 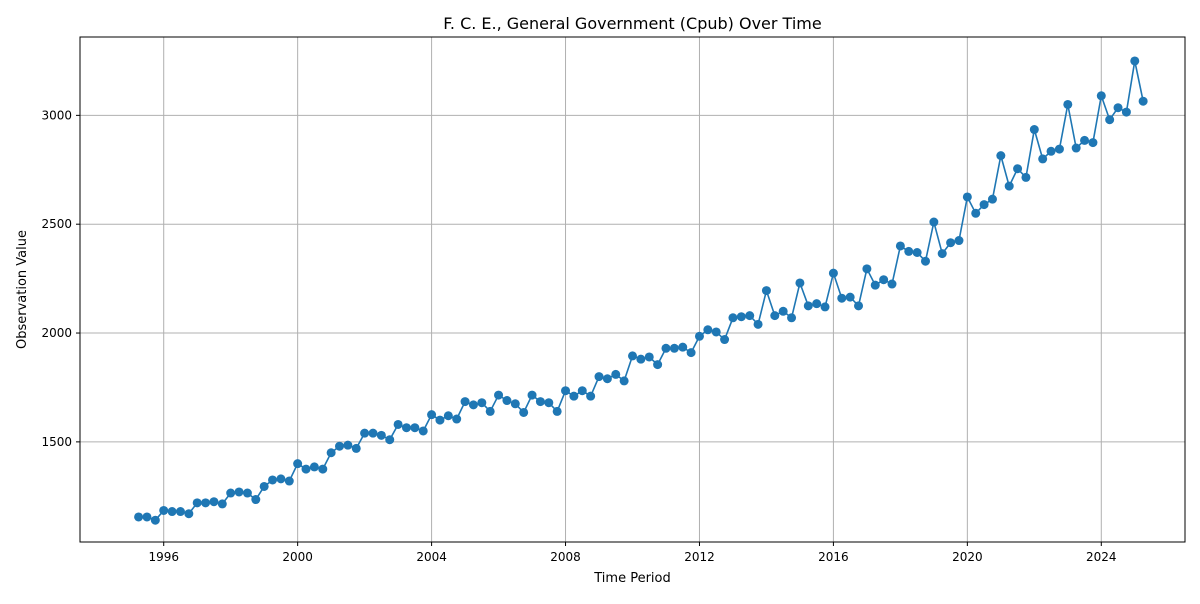 I want to click on x-tick-label: 2004, so click(x=431, y=557).